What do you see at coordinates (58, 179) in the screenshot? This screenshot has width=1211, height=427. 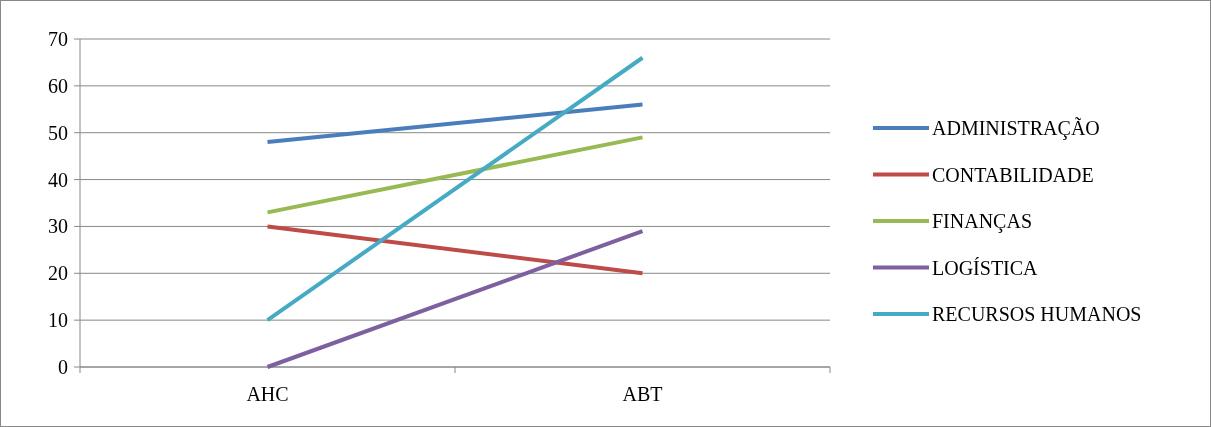 I see `y-tick-label: 40` at bounding box center [58, 179].